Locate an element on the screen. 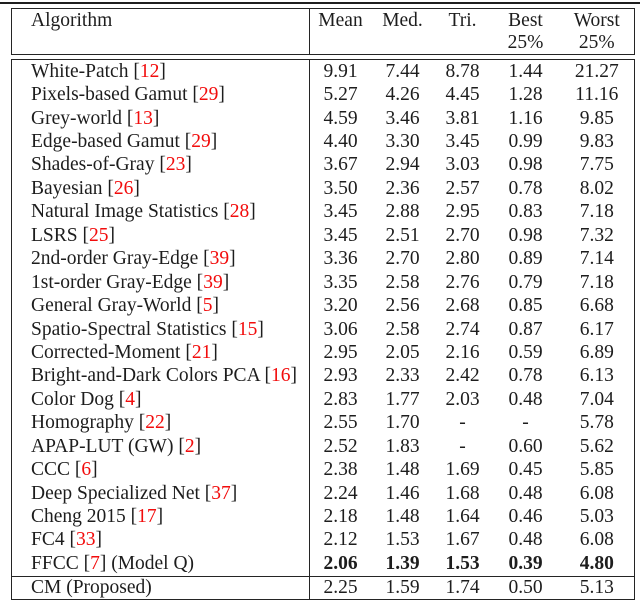 The image size is (640, 606). mean-value: 2.93 is located at coordinates (340, 376).